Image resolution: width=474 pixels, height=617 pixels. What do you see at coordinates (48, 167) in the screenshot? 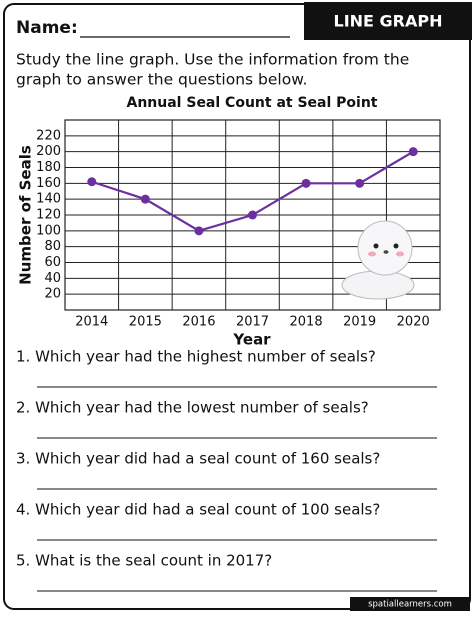
I see `y-tick-label: 180` at bounding box center [48, 167].